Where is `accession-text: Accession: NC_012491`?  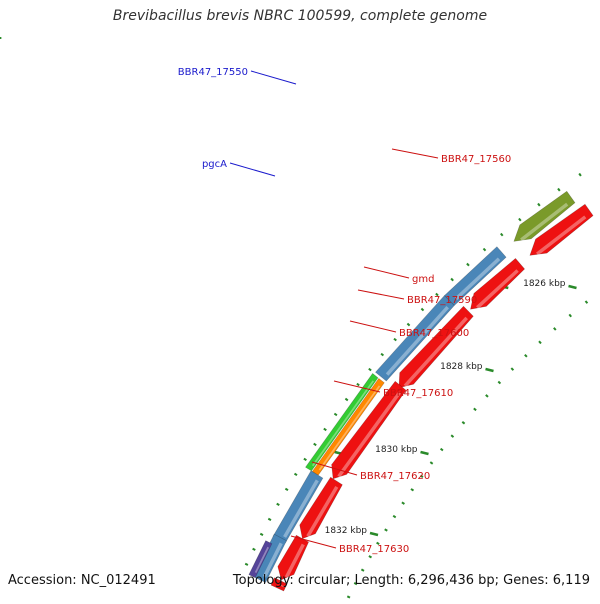
accession-text: Accession: NC_012491 is located at coordinates (82, 580).